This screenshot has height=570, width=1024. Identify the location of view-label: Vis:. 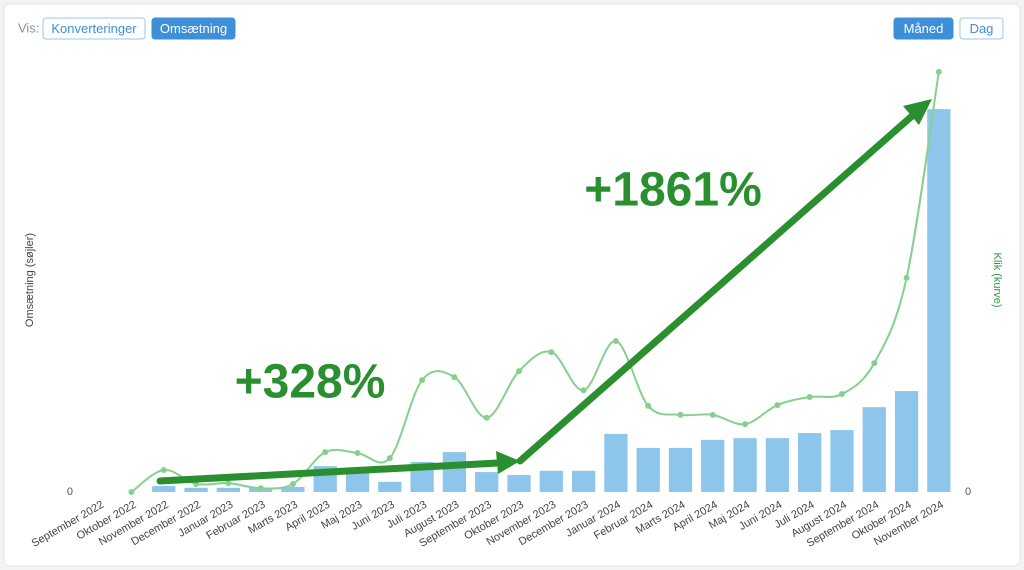
(28, 27).